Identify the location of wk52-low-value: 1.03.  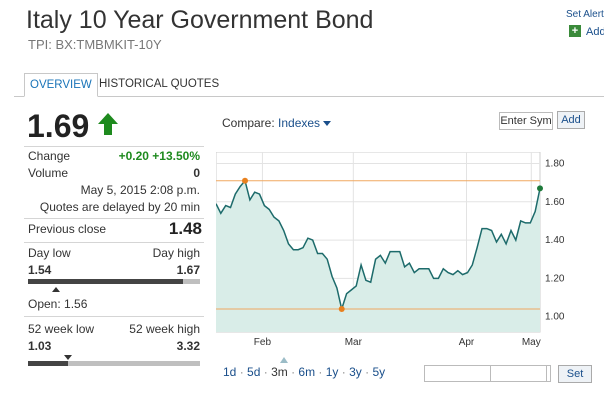
(40, 346).